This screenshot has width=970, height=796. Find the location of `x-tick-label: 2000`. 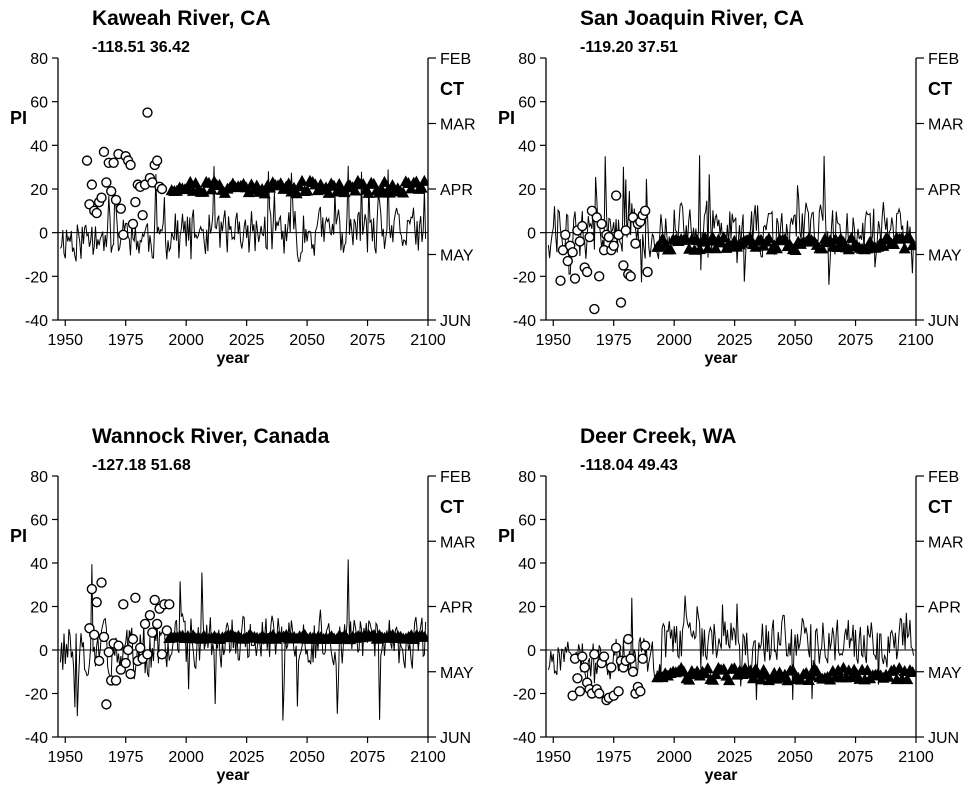

x-tick-label: 2000 is located at coordinates (186, 757).